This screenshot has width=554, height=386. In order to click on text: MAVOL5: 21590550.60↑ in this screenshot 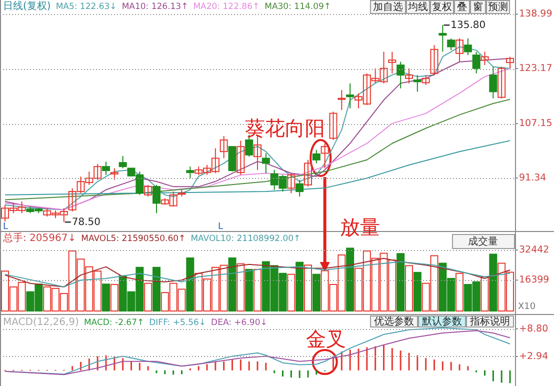, I will do `click(133, 239)`.